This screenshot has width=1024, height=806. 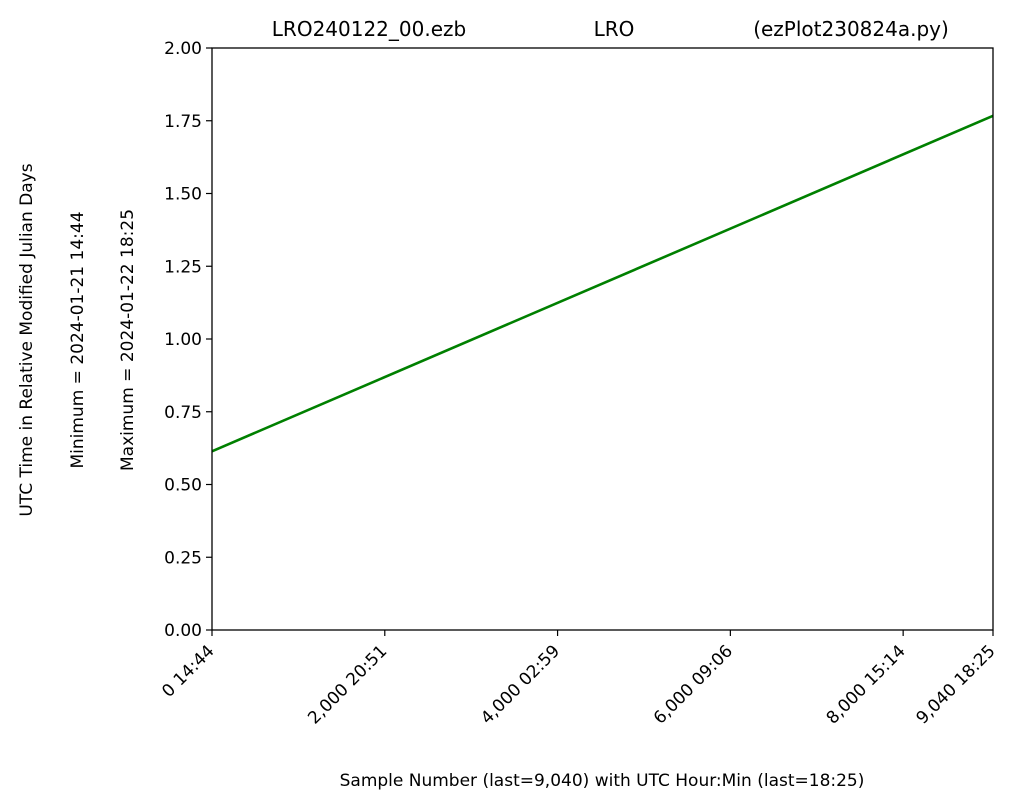 I want to click on chart-title: LRO240122_00.ezb LRO (ezPlot230824a.py), so click(x=610, y=29).